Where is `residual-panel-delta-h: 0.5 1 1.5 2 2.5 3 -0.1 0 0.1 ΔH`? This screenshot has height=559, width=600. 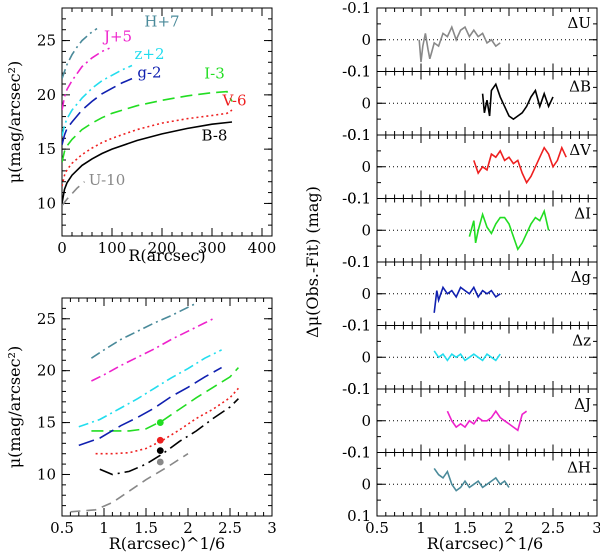 residual-panel-delta-h: 0.5 1 1.5 2 2.5 3 -0.1 0 0.1 ΔH is located at coordinates (471, 491).